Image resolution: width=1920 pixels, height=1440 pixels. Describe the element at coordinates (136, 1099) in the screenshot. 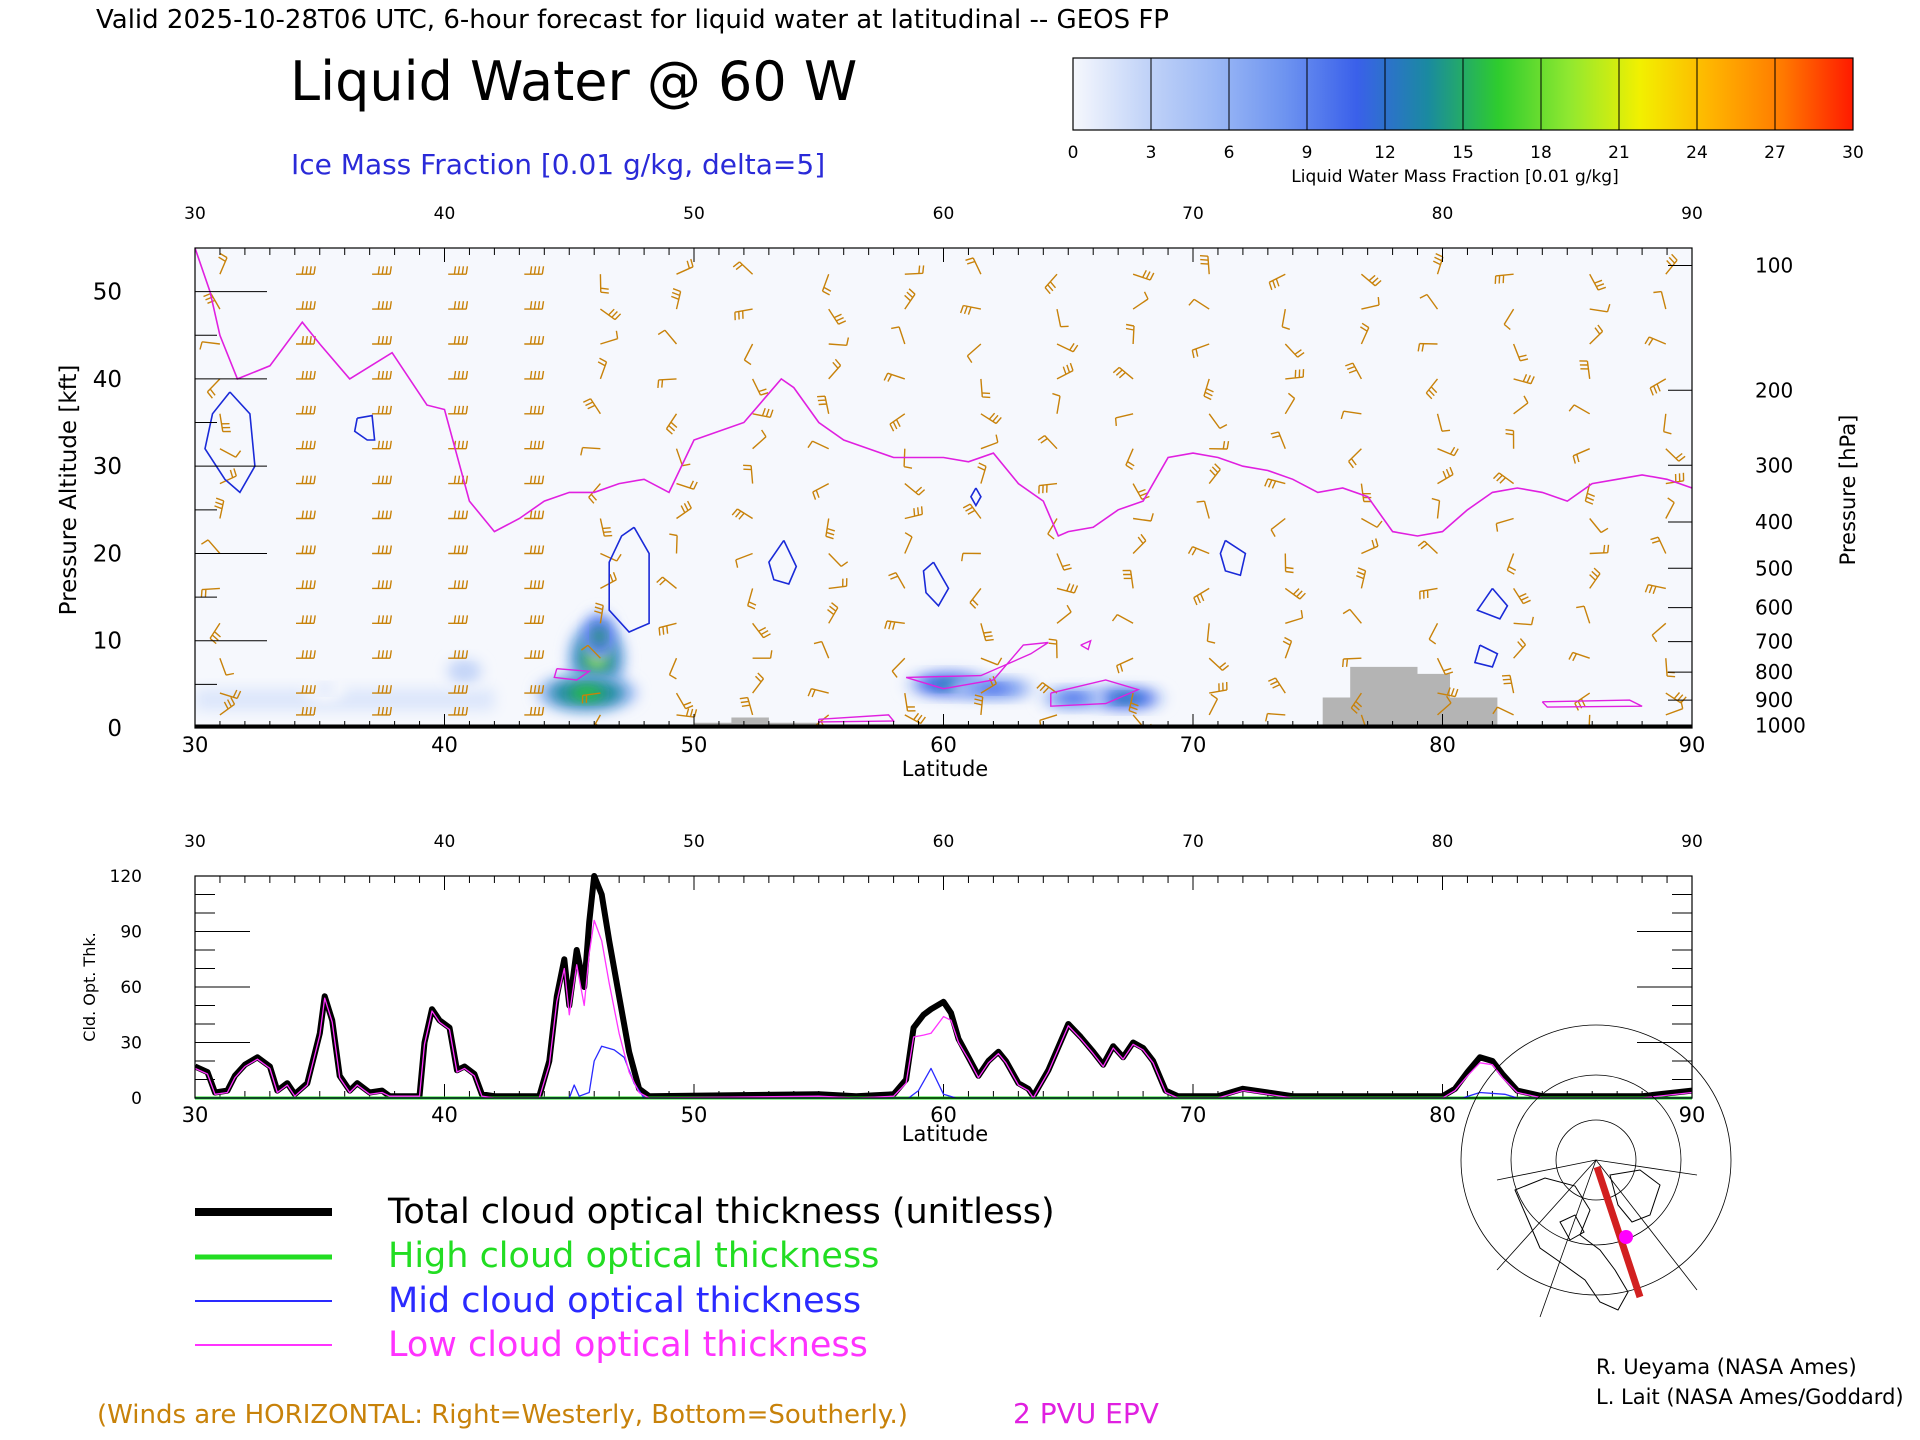

I see `y-tick-label: 0` at that location.